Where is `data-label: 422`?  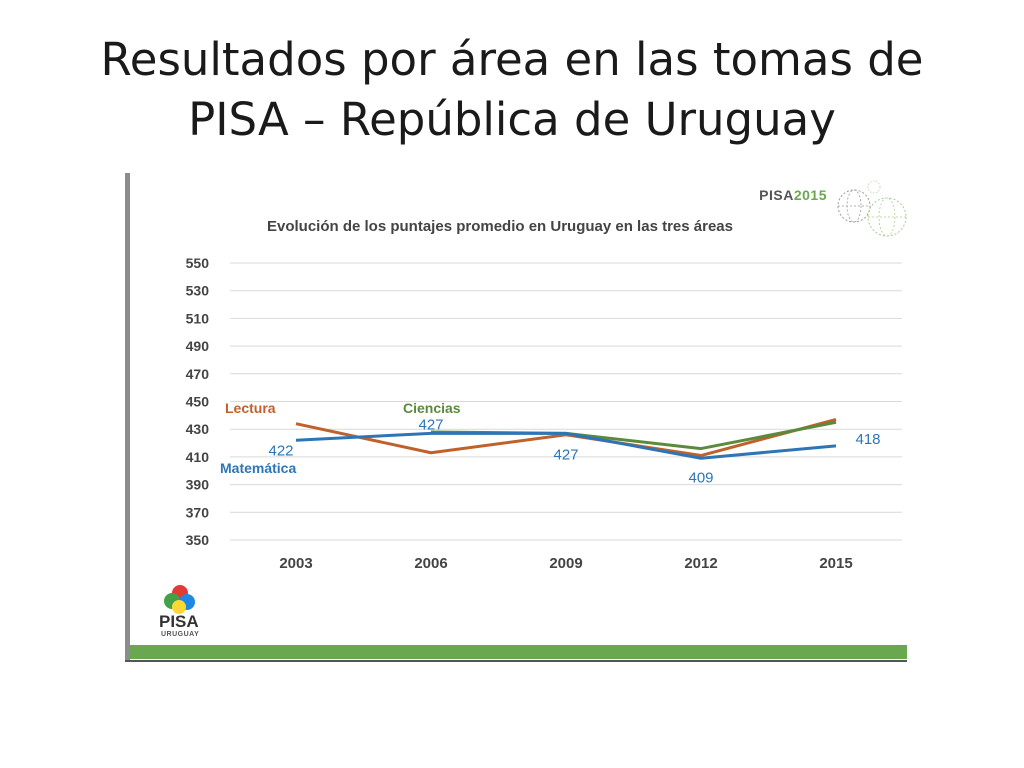
data-label: 422 is located at coordinates (280, 450).